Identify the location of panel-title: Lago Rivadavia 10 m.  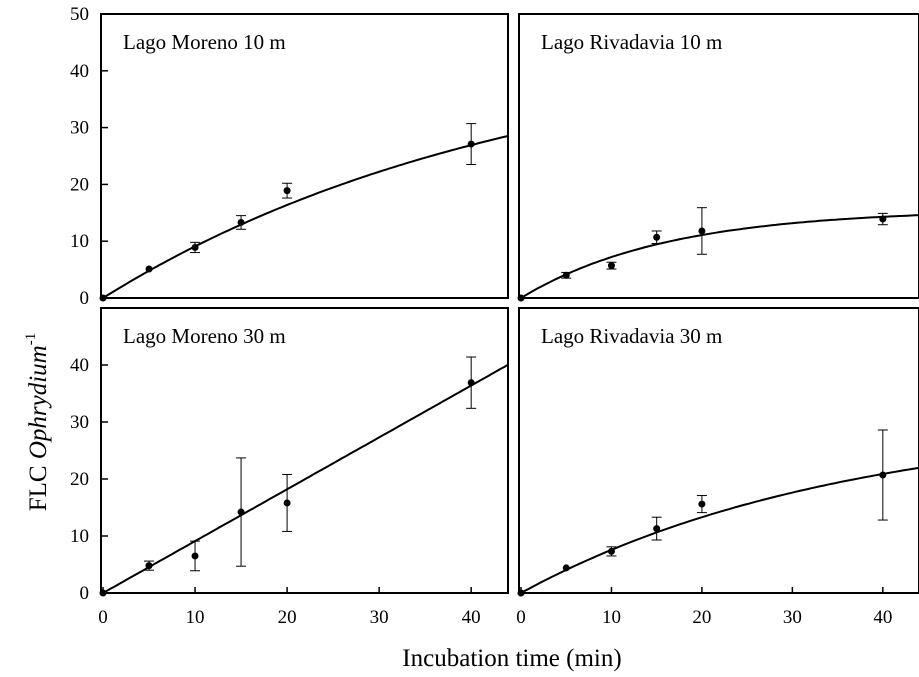
(631, 42).